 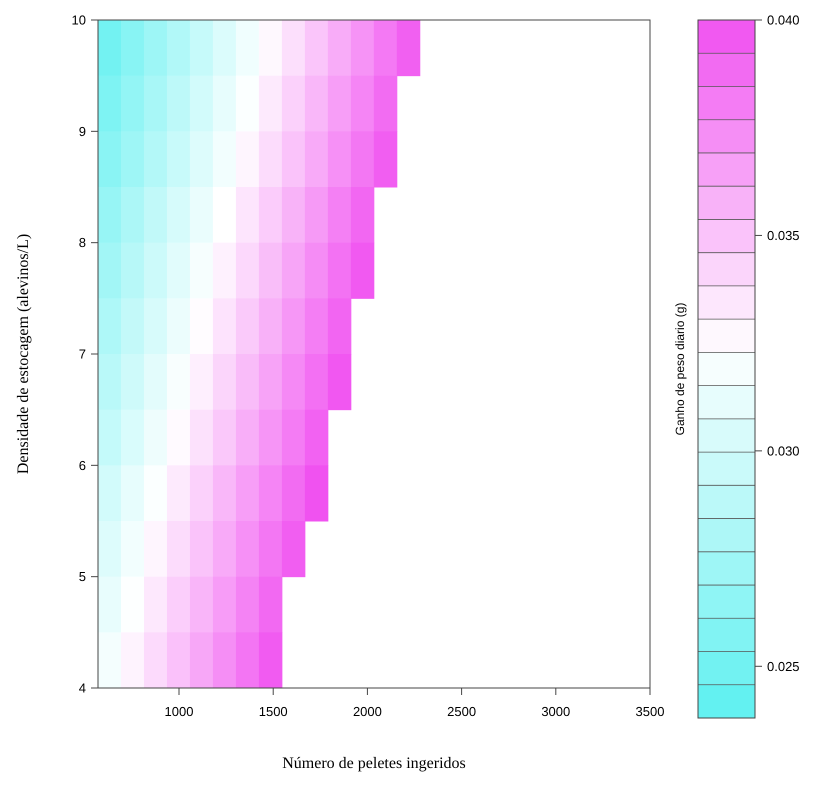 I want to click on y-tick-label: 9, so click(x=82, y=131).